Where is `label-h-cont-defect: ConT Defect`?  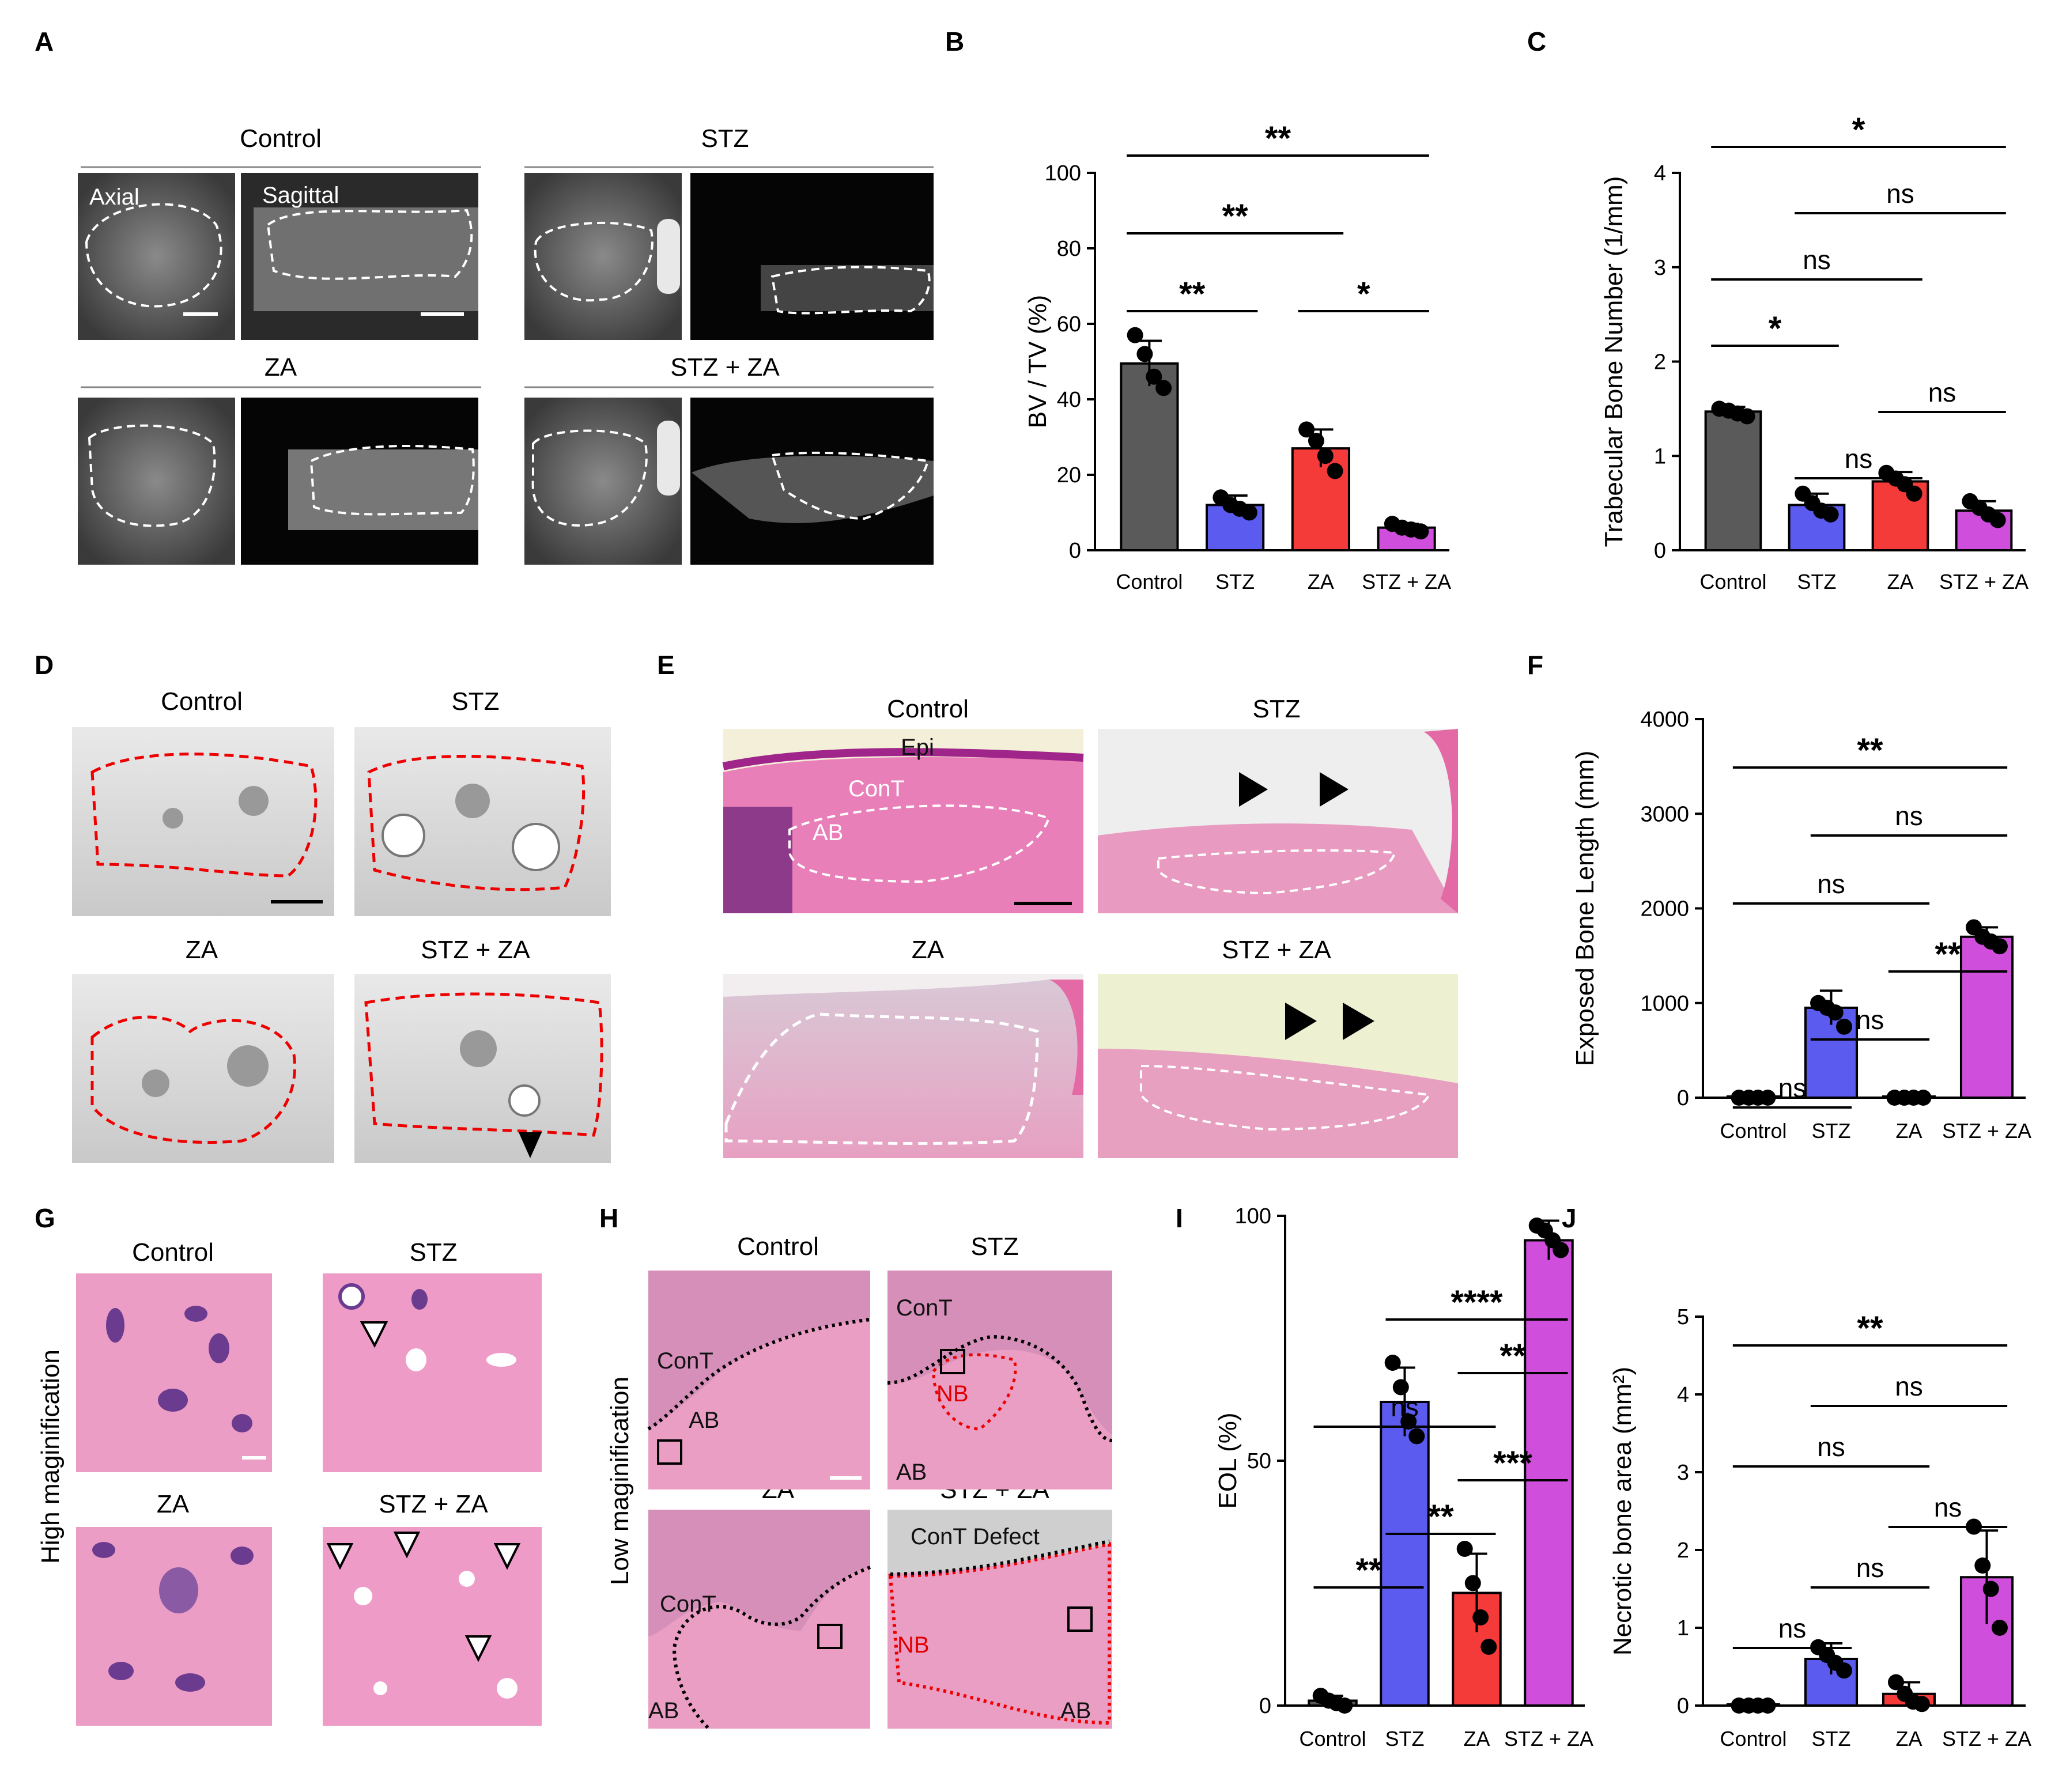
label-h-cont-defect: ConT Defect is located at coordinates (975, 1536).